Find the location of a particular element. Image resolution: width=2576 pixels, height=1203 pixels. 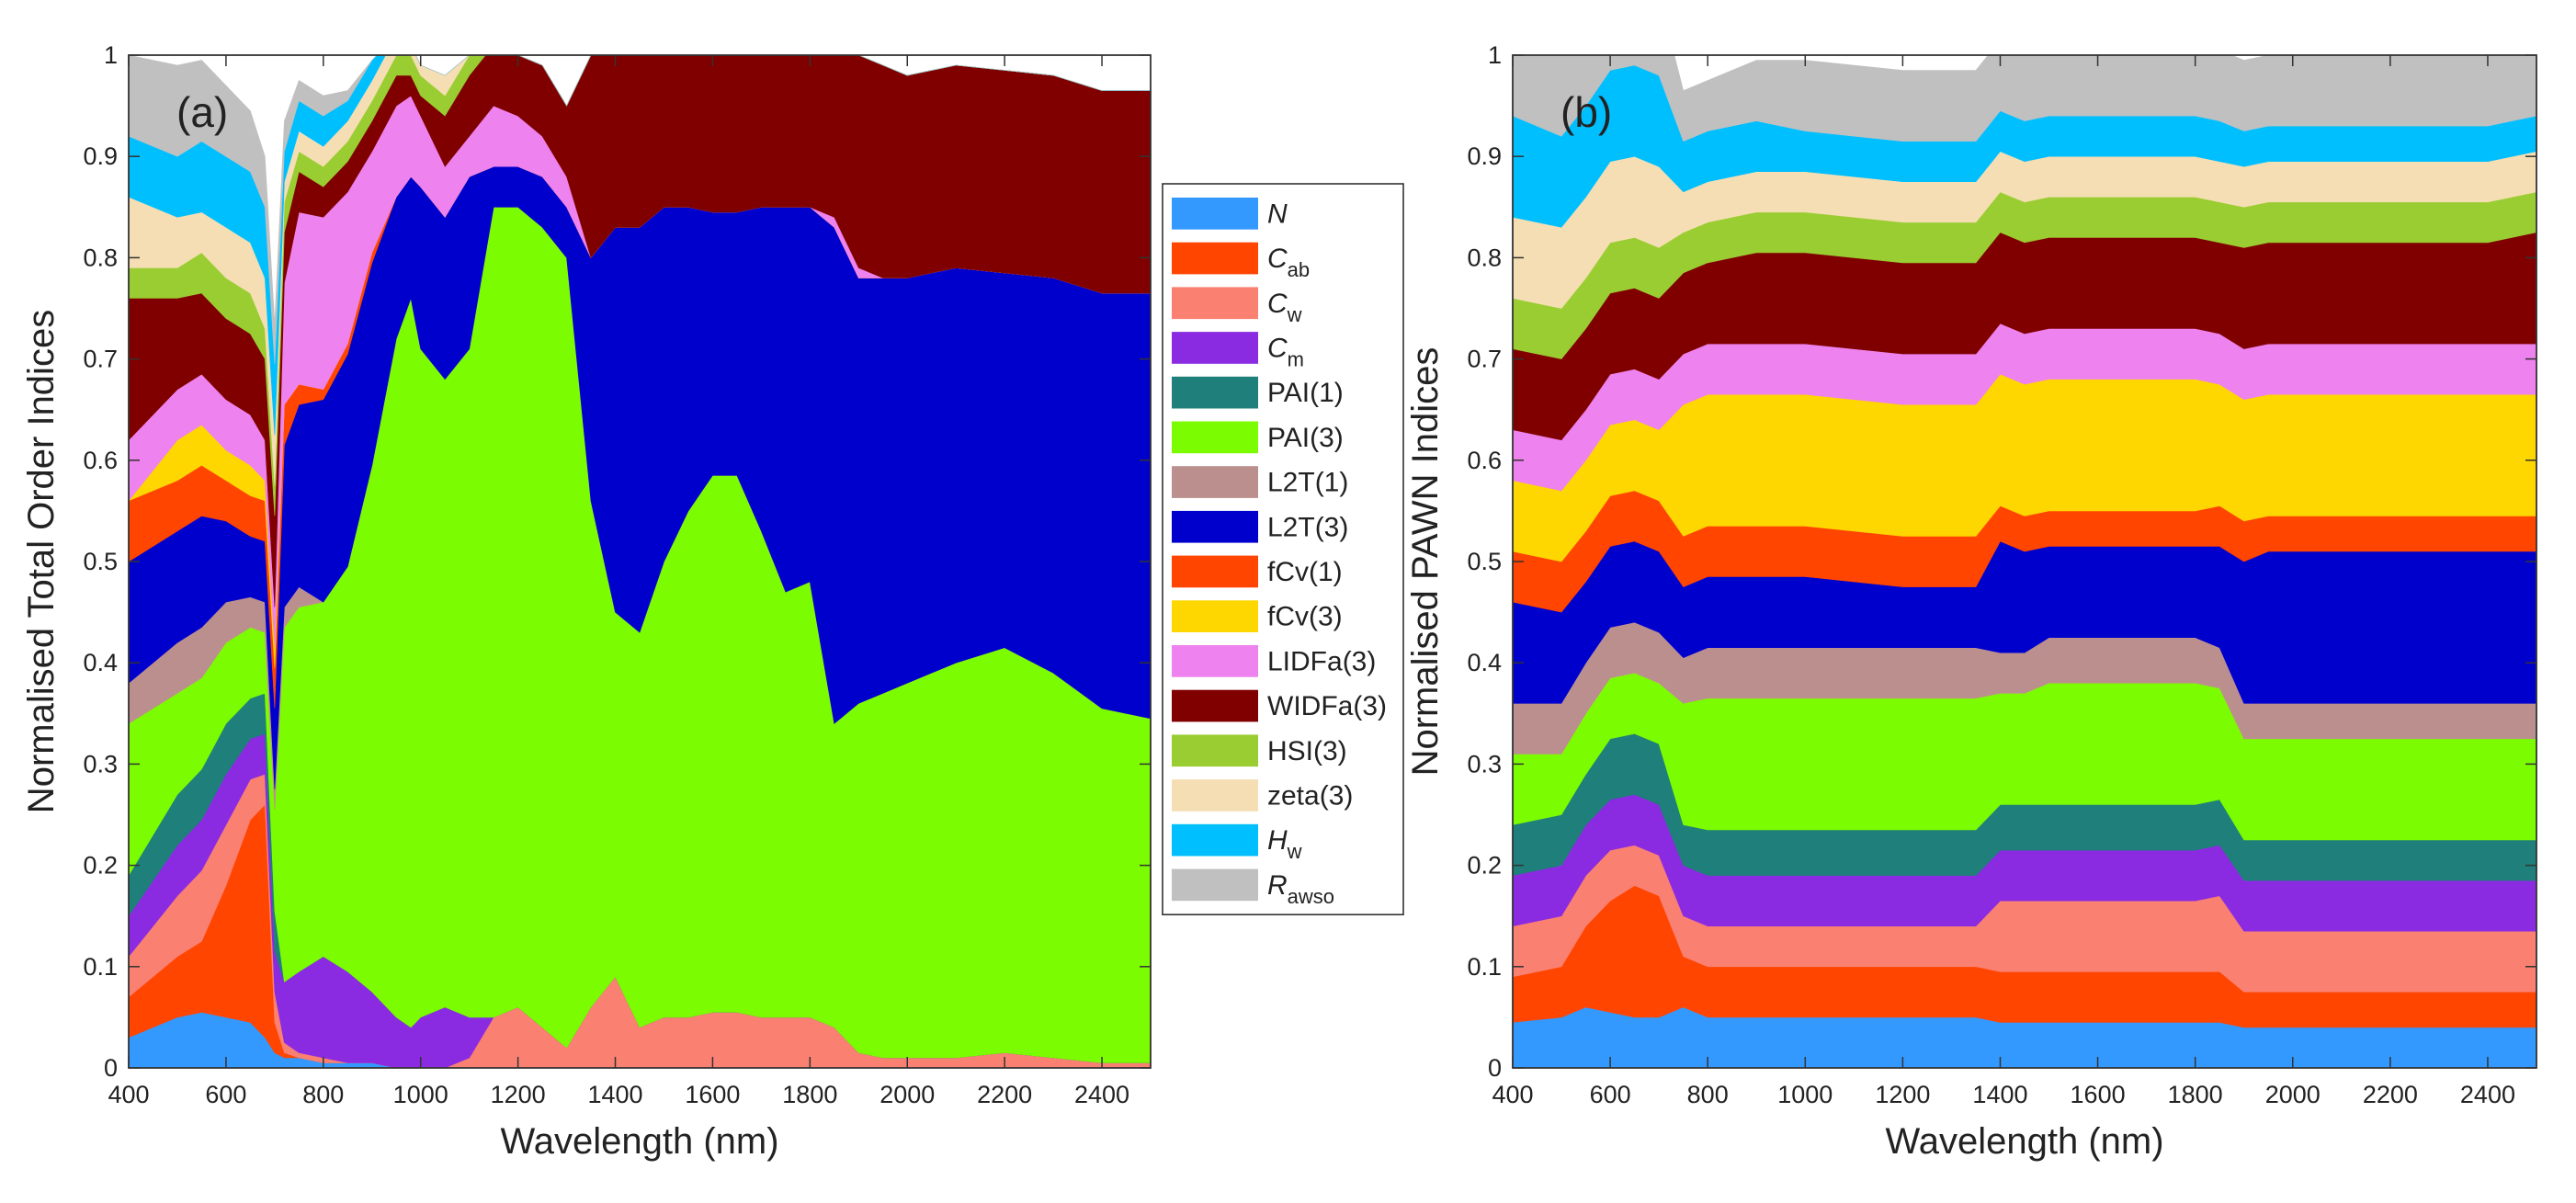

legend-item-fcv-3: fCv(3) is located at coordinates (1257, 616).